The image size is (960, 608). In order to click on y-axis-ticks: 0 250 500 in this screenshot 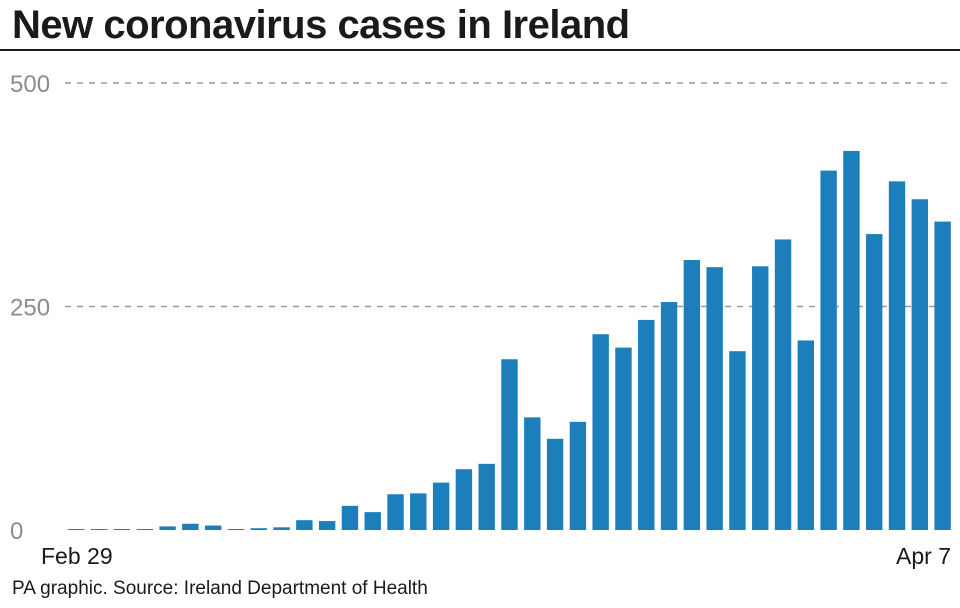, I will do `click(30, 308)`.